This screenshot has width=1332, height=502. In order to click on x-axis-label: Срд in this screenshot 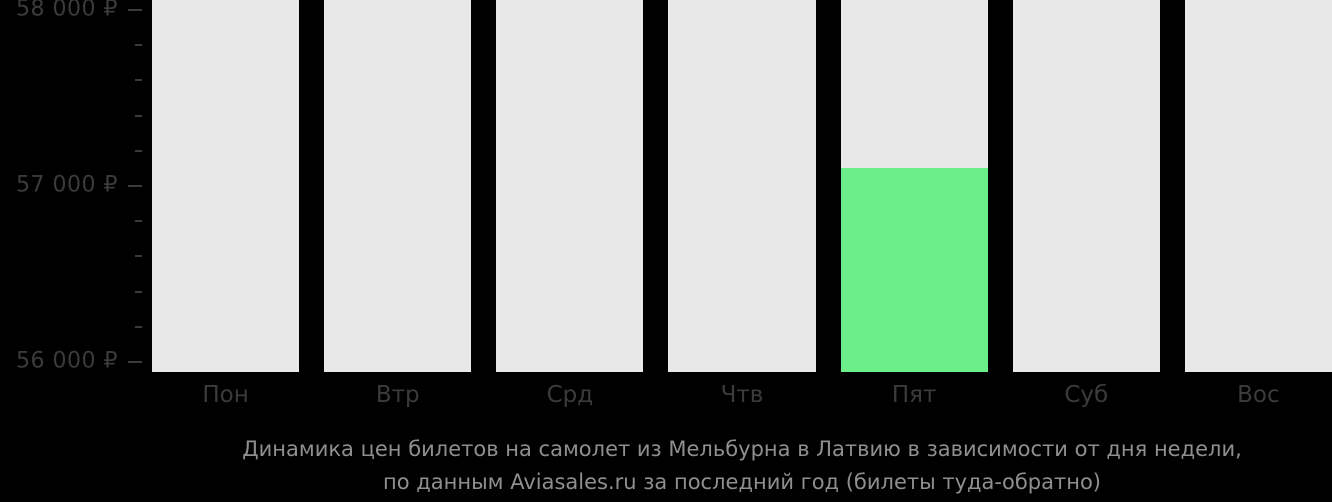, I will do `click(570, 395)`.